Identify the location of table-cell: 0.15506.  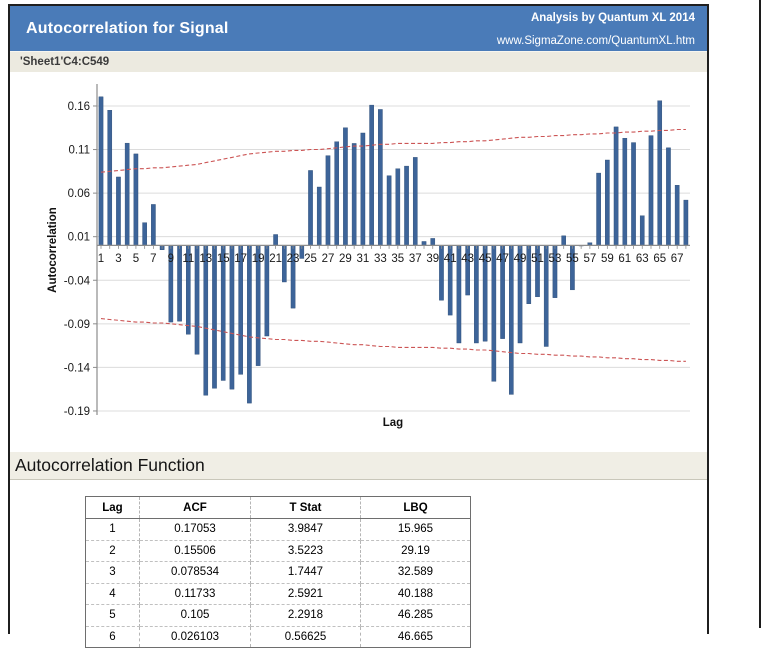
(195, 551).